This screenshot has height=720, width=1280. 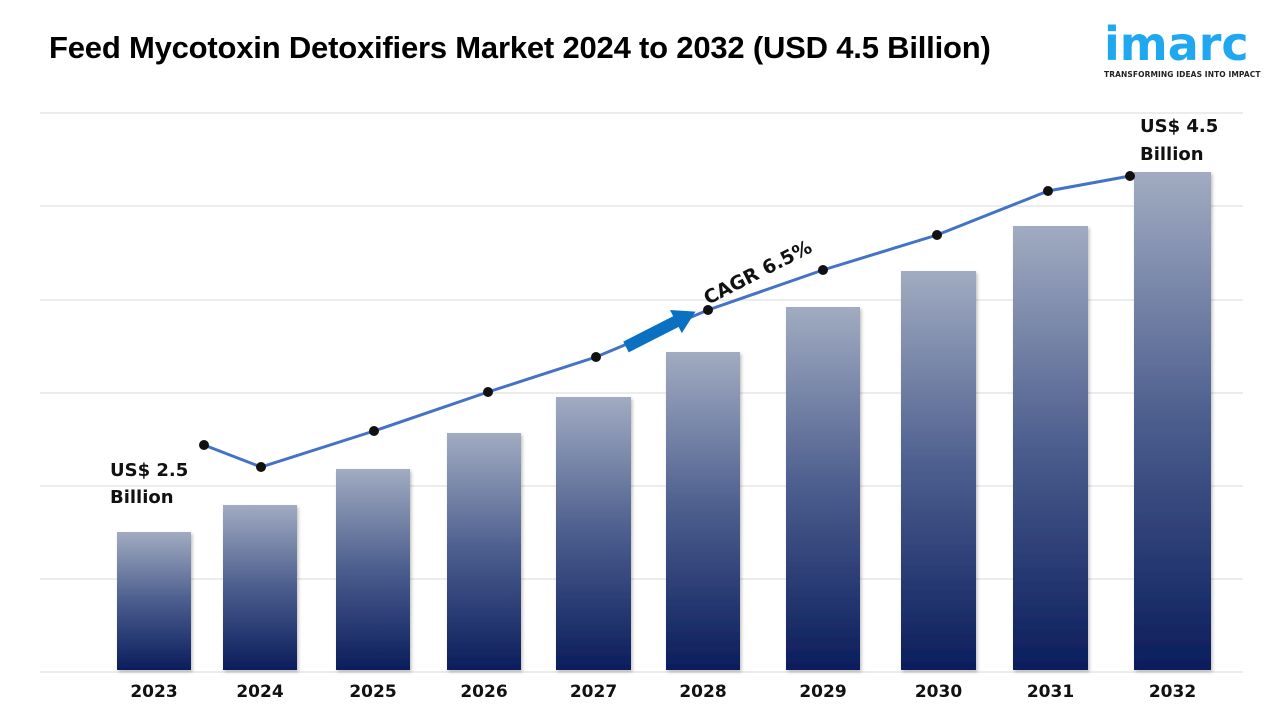 I want to click on bar-2027, so click(x=593, y=533).